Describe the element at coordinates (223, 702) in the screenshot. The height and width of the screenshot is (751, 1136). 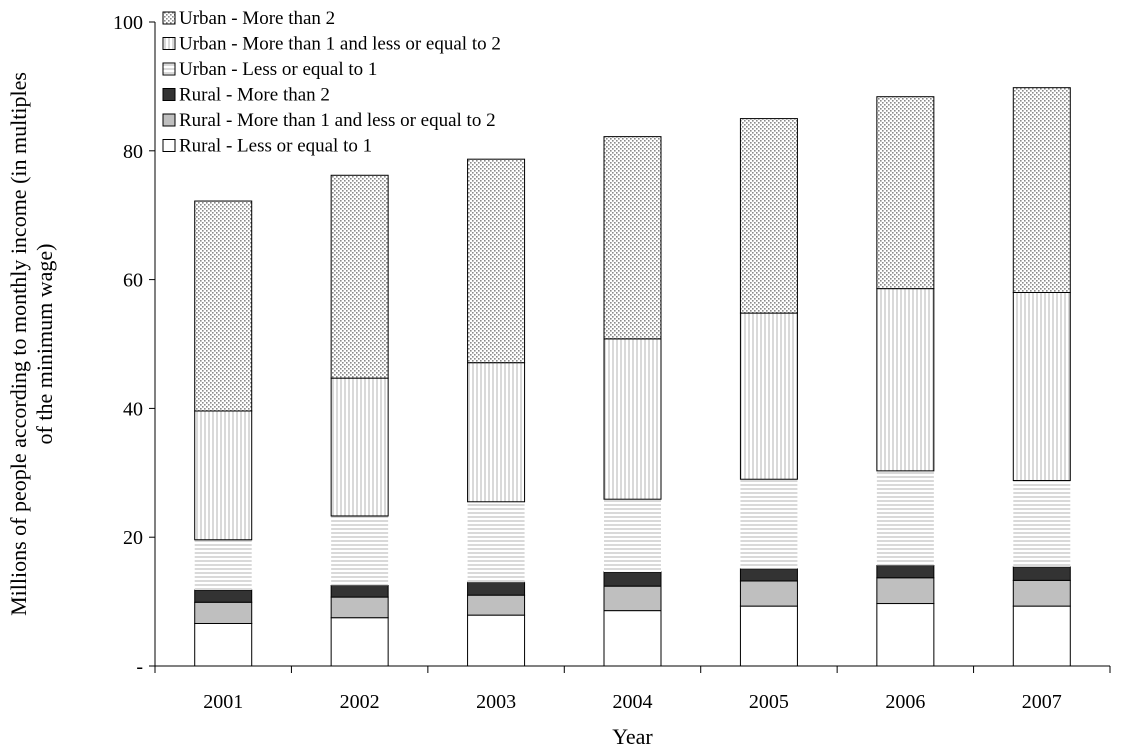
I see `x-tick-label: 2001` at that location.